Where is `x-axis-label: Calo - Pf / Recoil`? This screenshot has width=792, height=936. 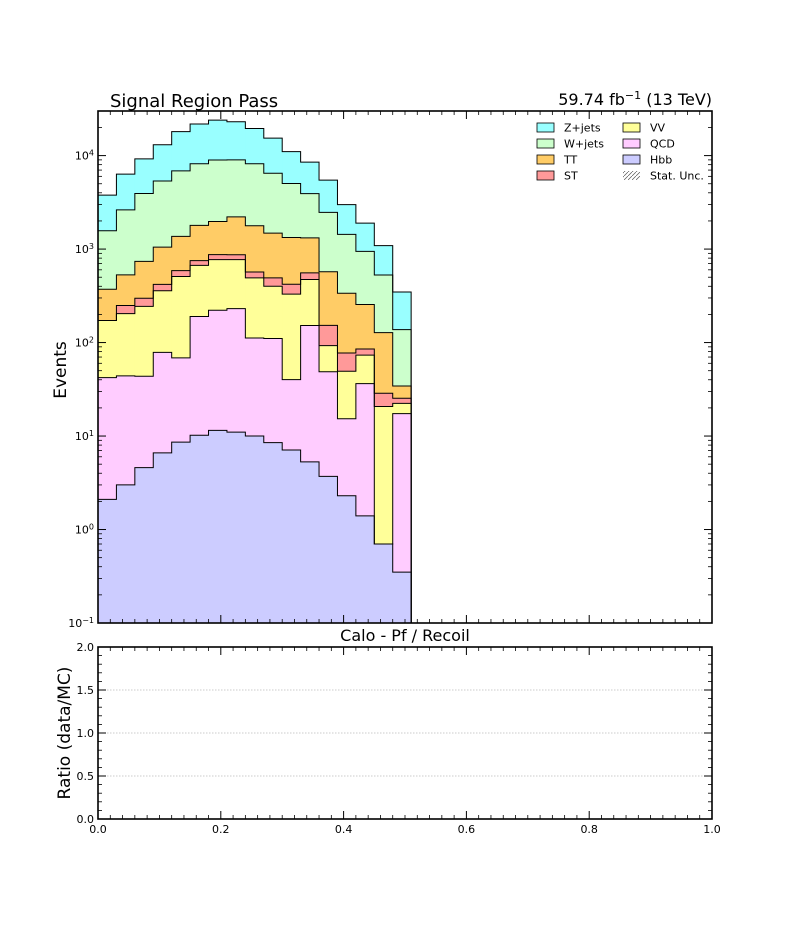
x-axis-label: Calo - Pf / Recoil is located at coordinates (405, 635).